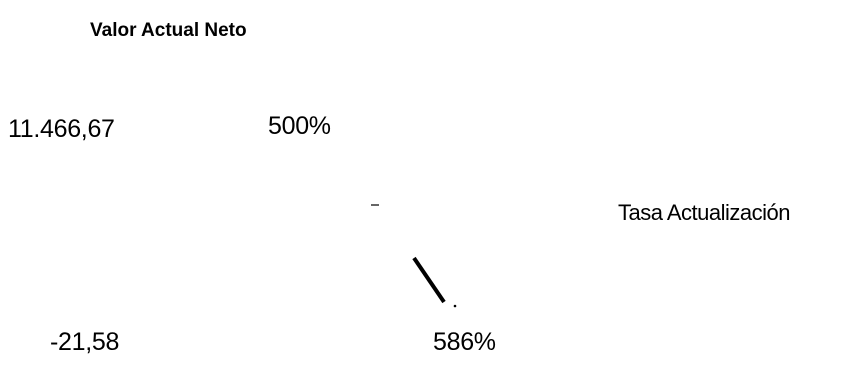 The image size is (843, 379). Describe the element at coordinates (704, 212) in the screenshot. I see `x-axis-label: Tasa Actualización` at that location.